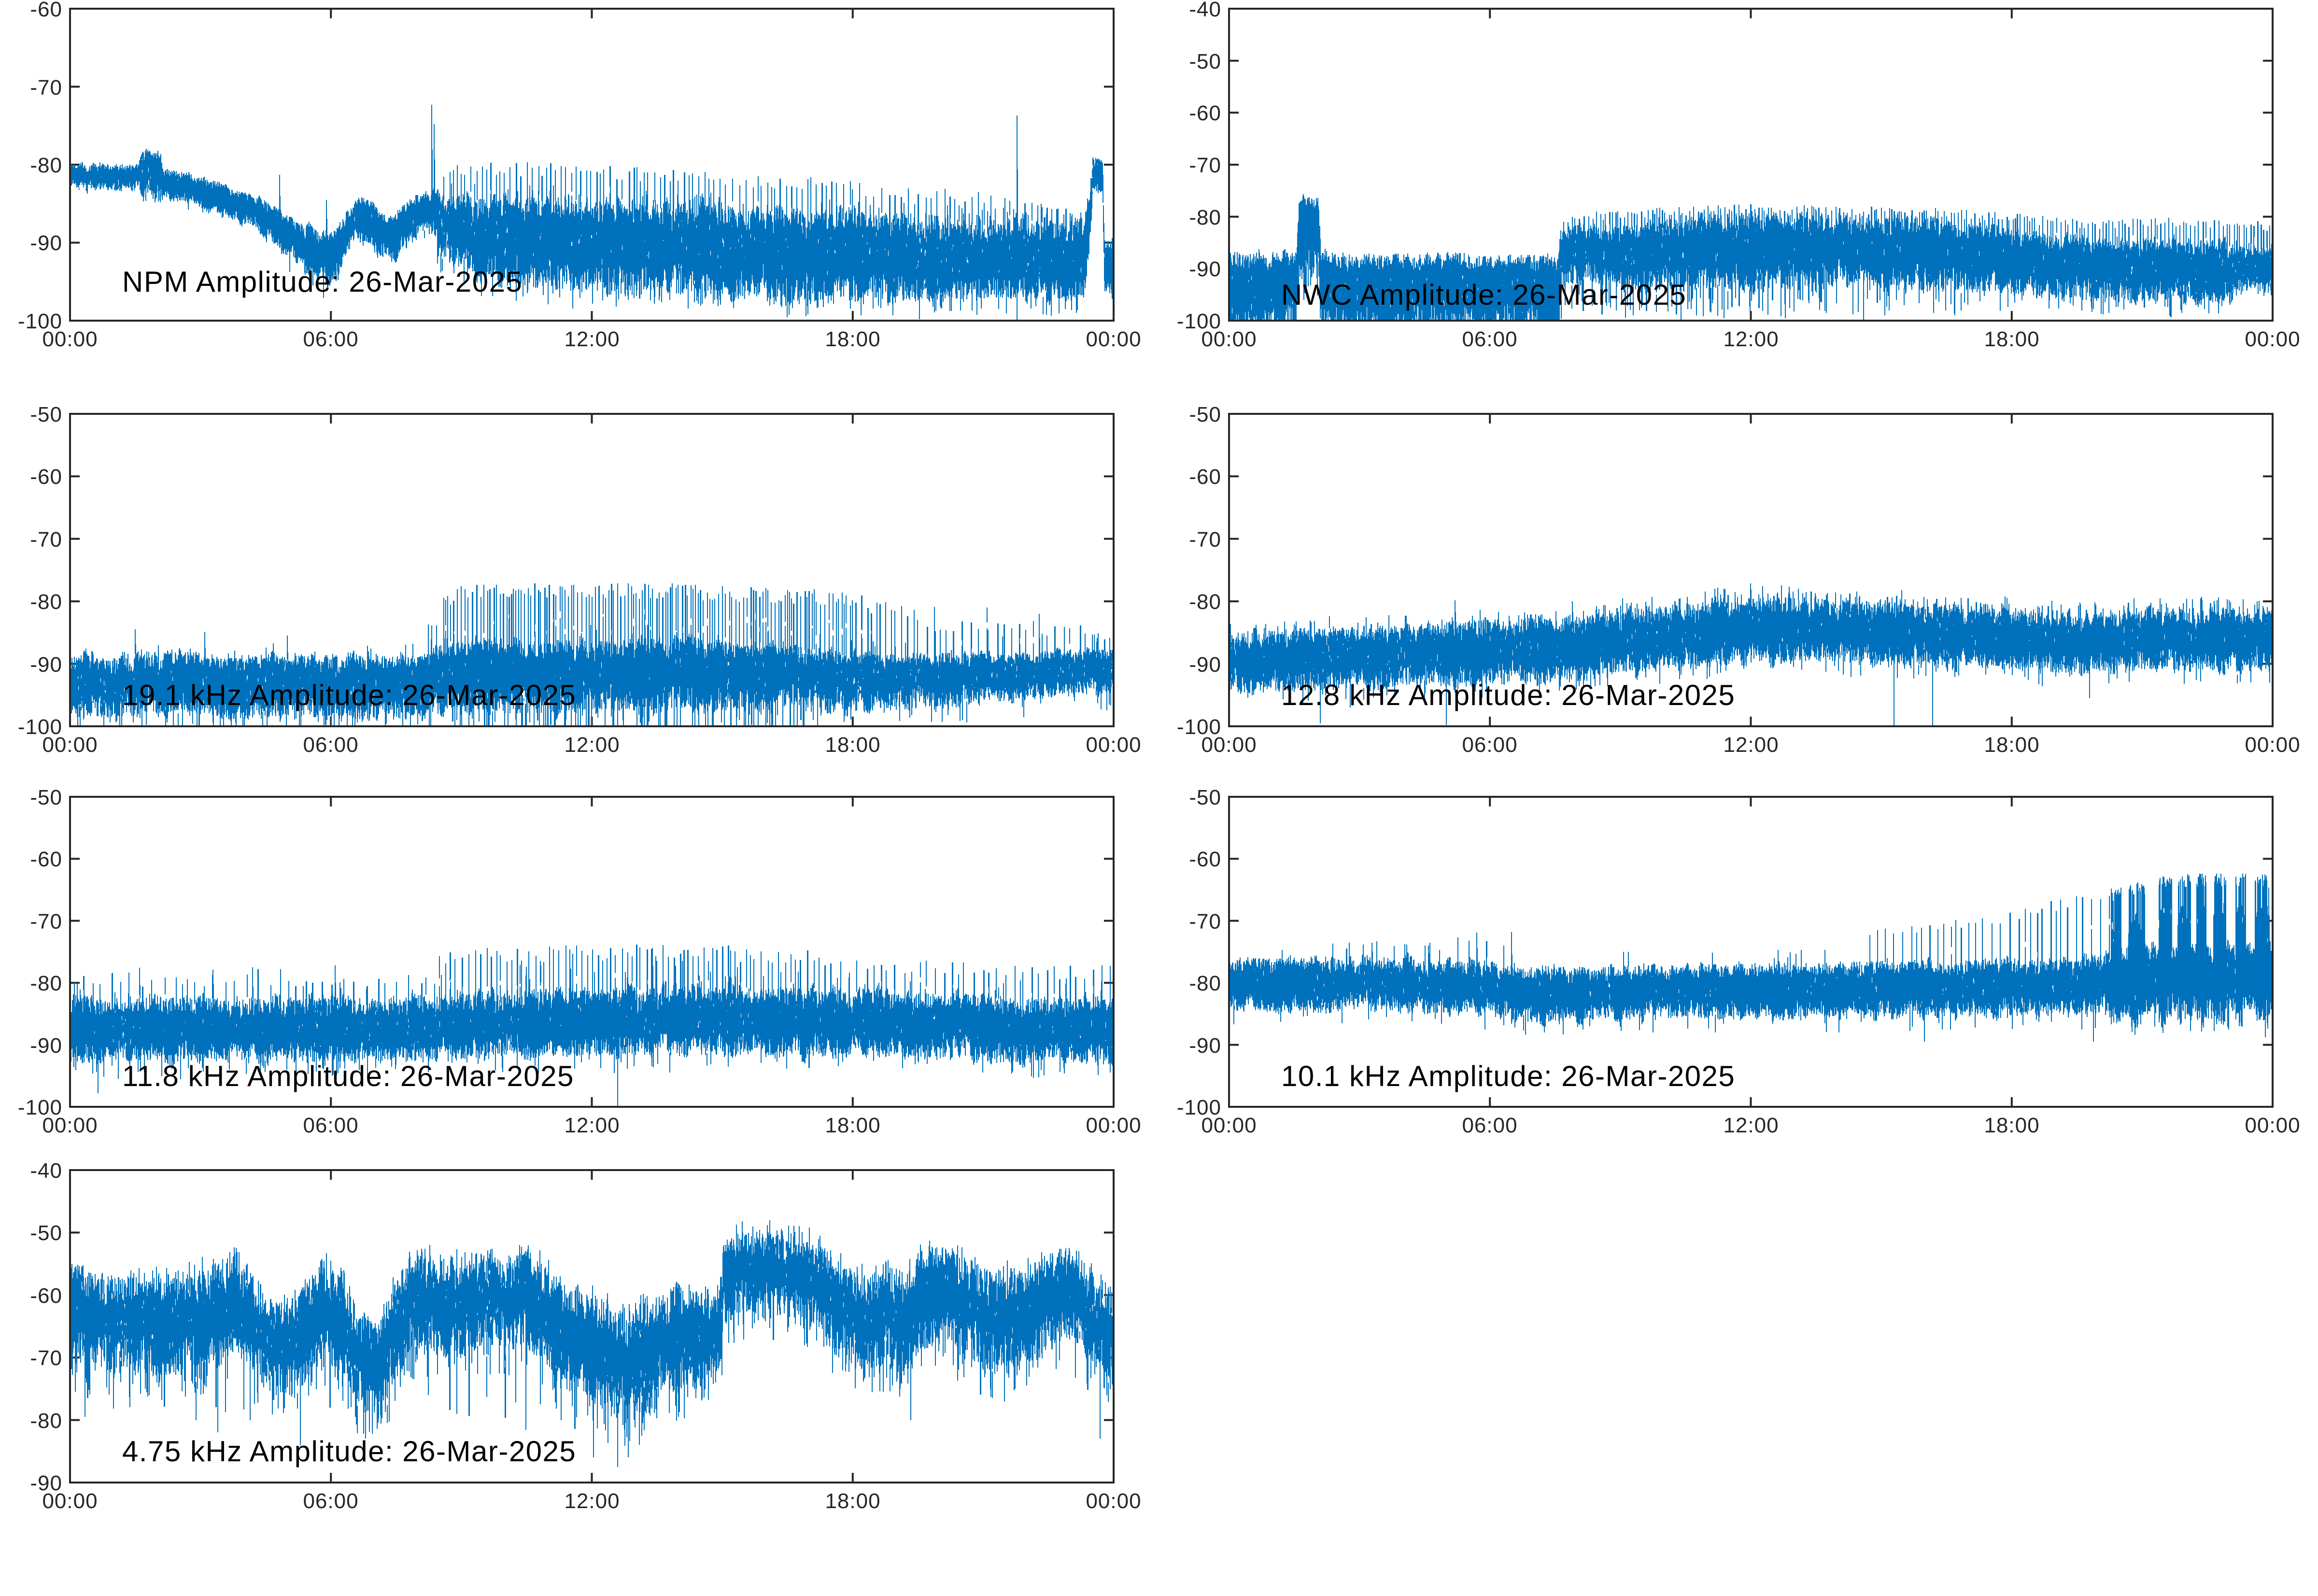  I want to click on svg-text:12.8 kHz Amplitude: 26-Mar-202: 12.8 kHz Amplitude: 26-Mar-2025, so click(1508, 695).